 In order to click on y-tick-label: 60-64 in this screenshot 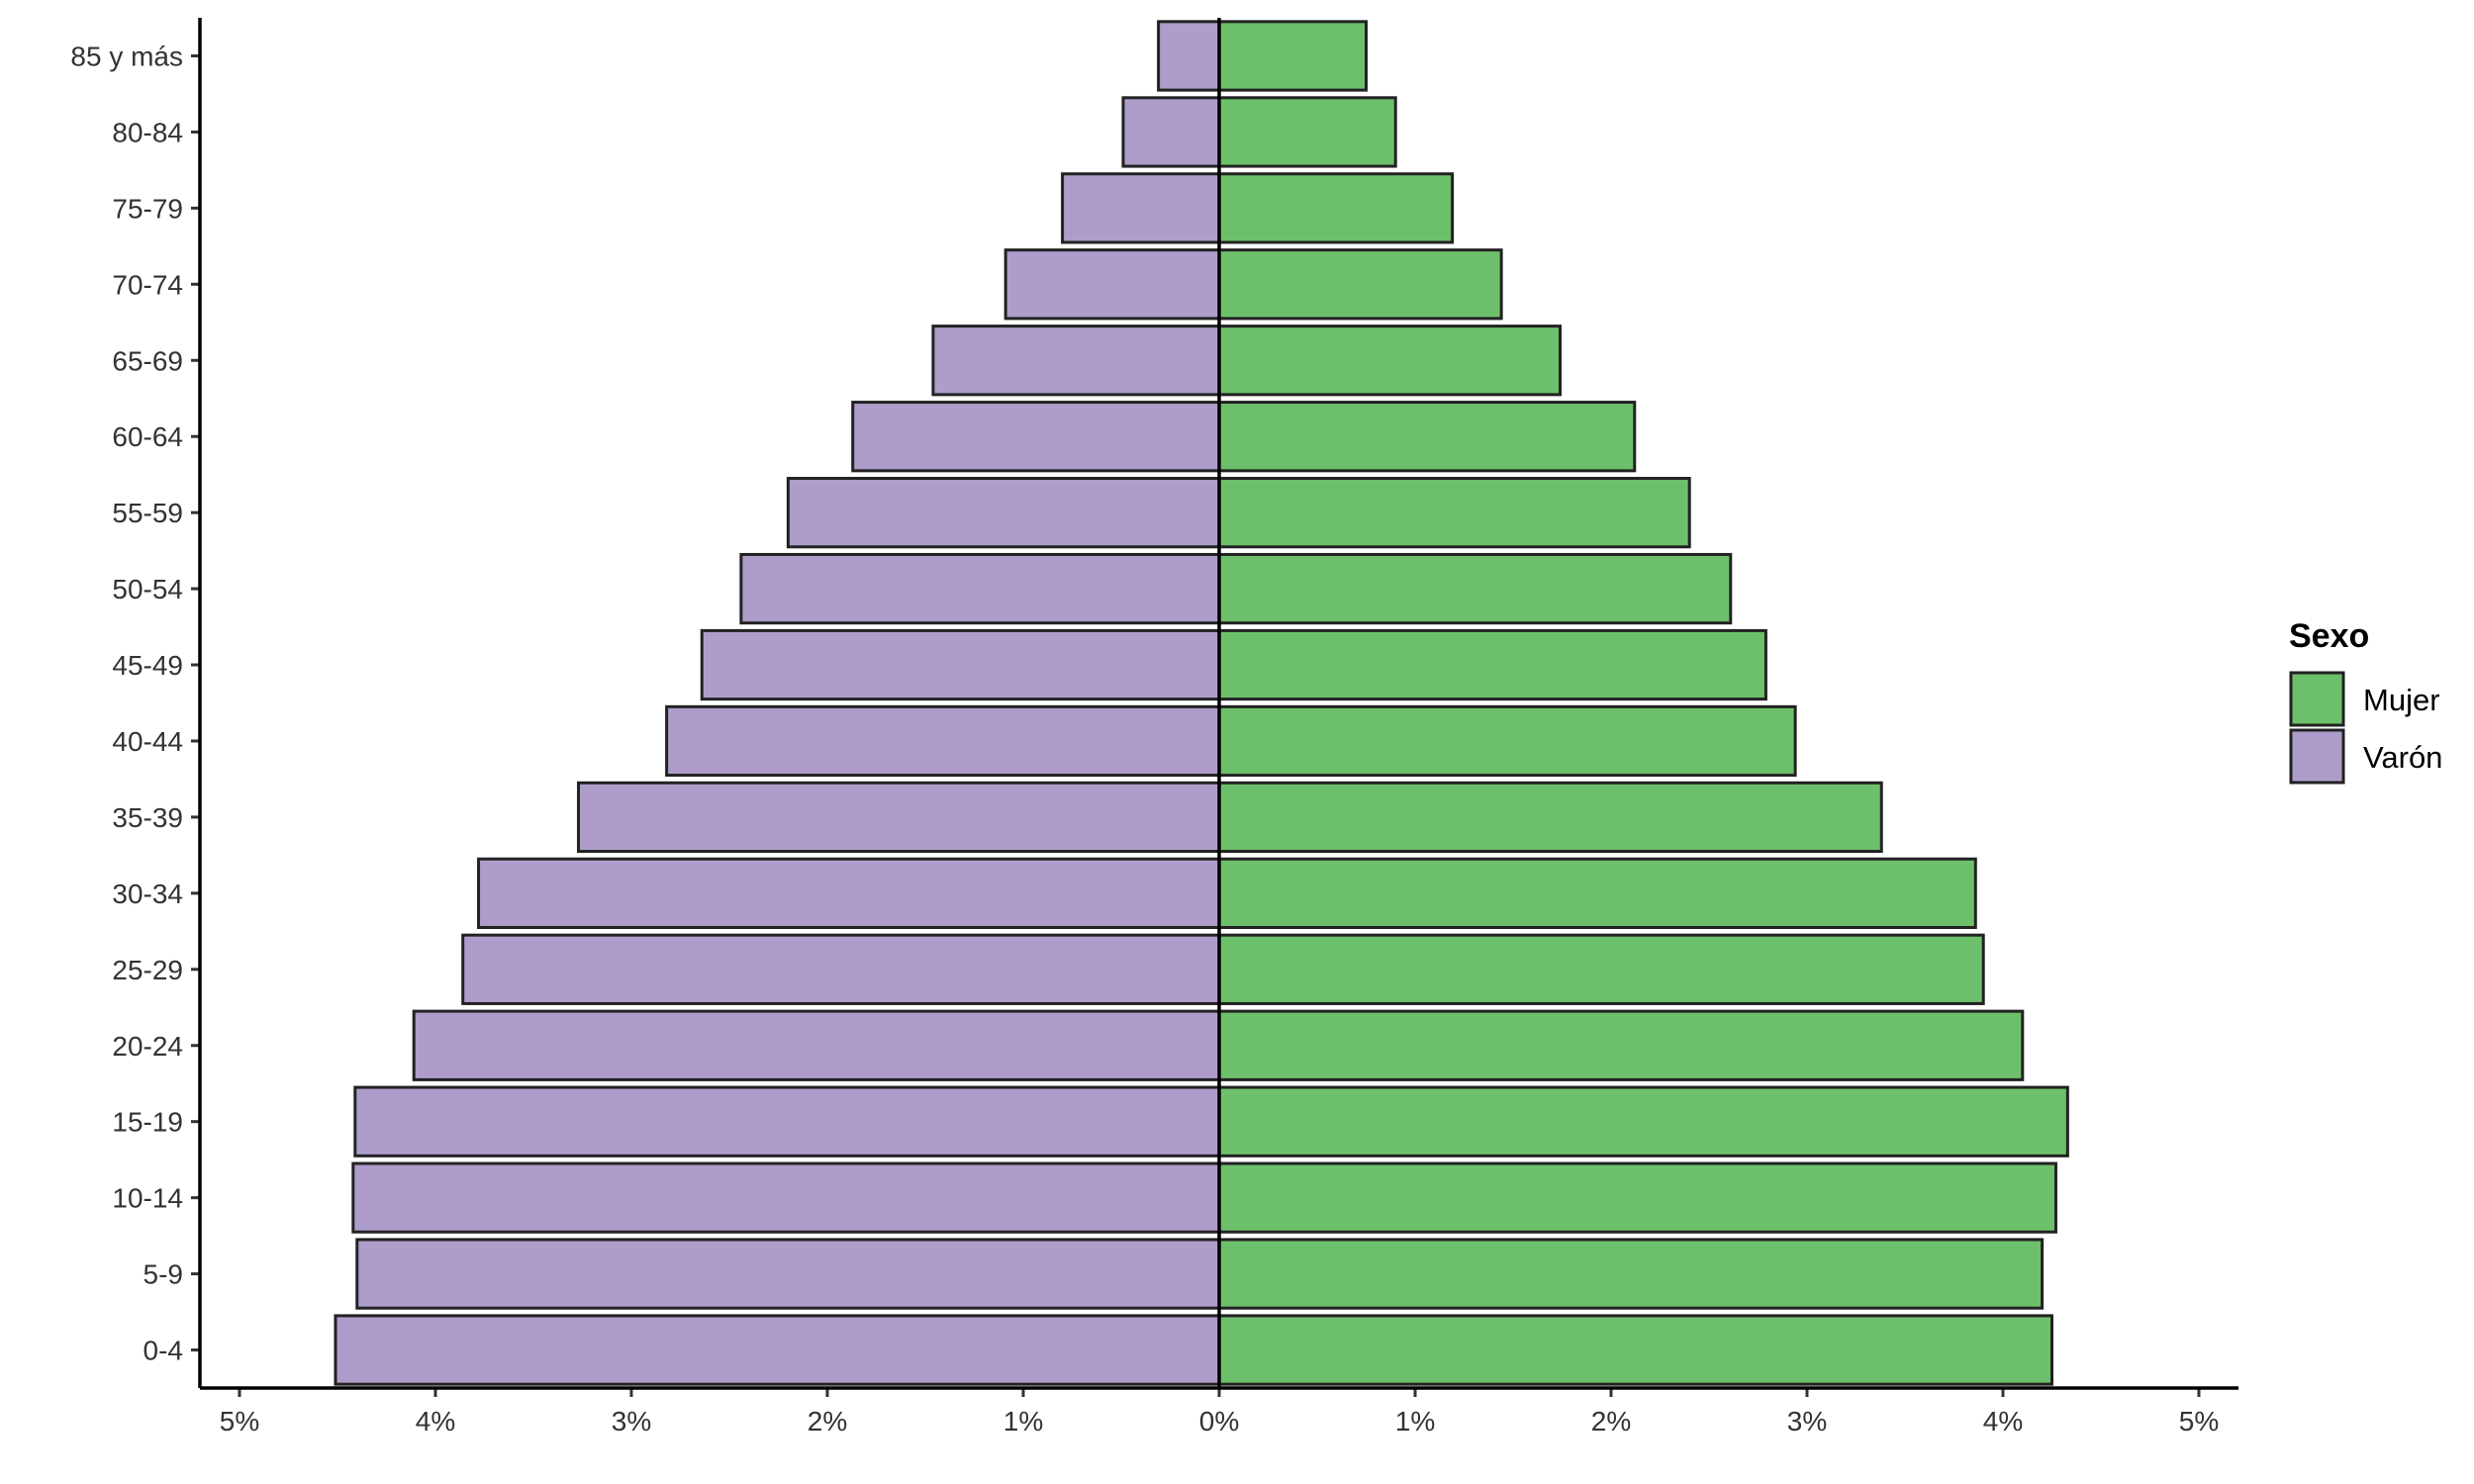, I will do `click(147, 436)`.